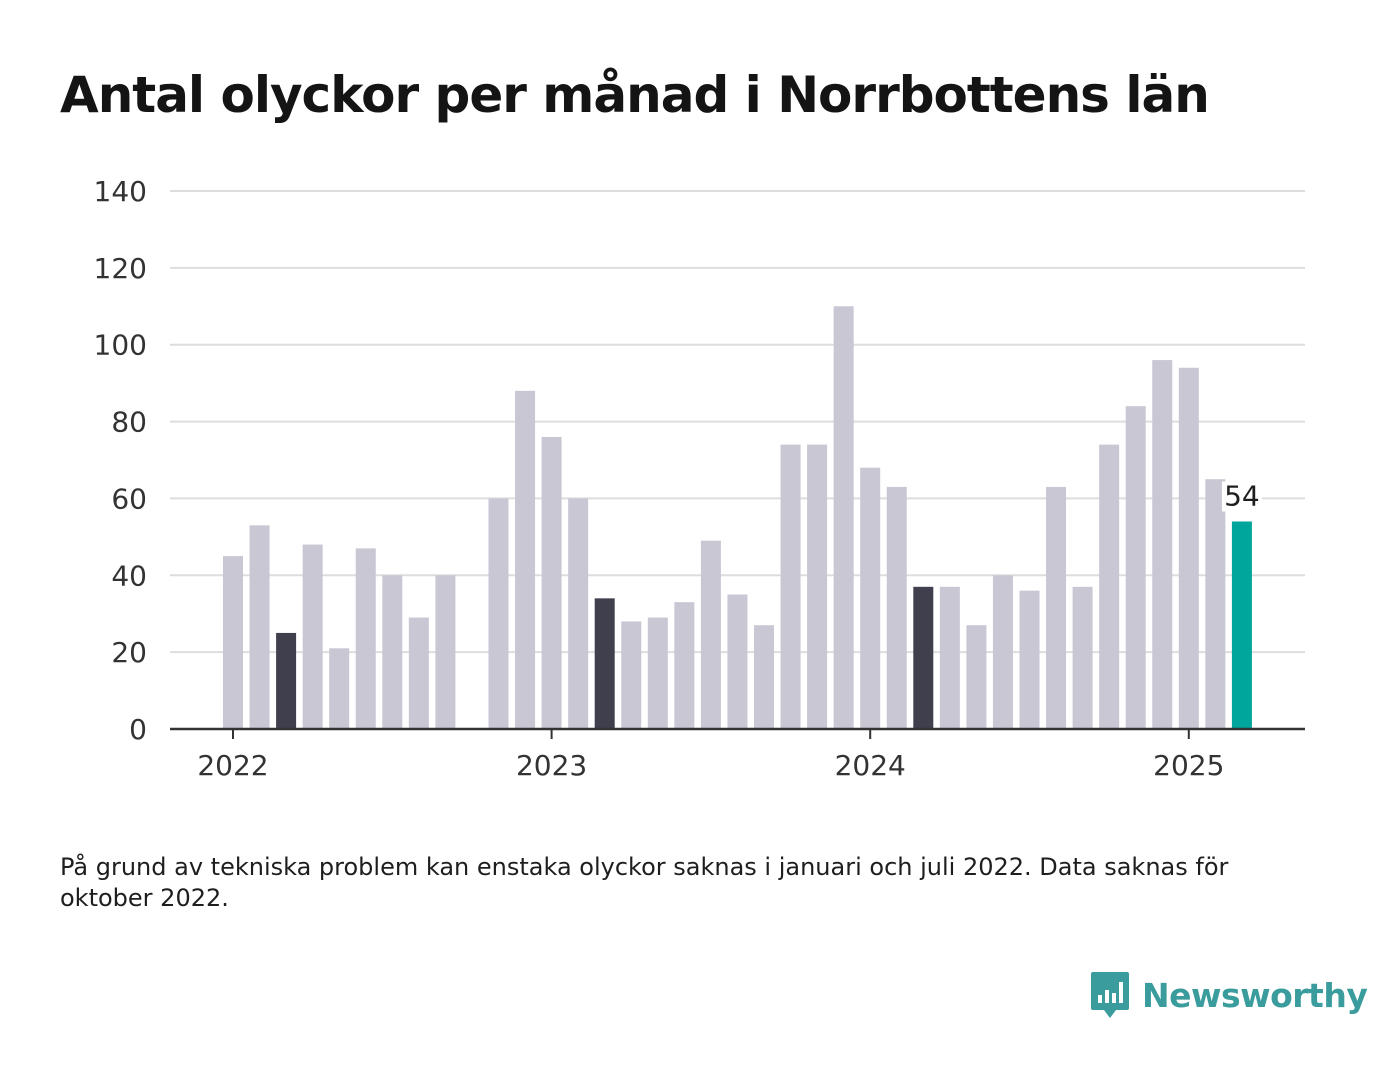 This screenshot has height=1080, width=1400. Describe the element at coordinates (551, 765) in the screenshot. I see `x-tick-label: 2023` at that location.